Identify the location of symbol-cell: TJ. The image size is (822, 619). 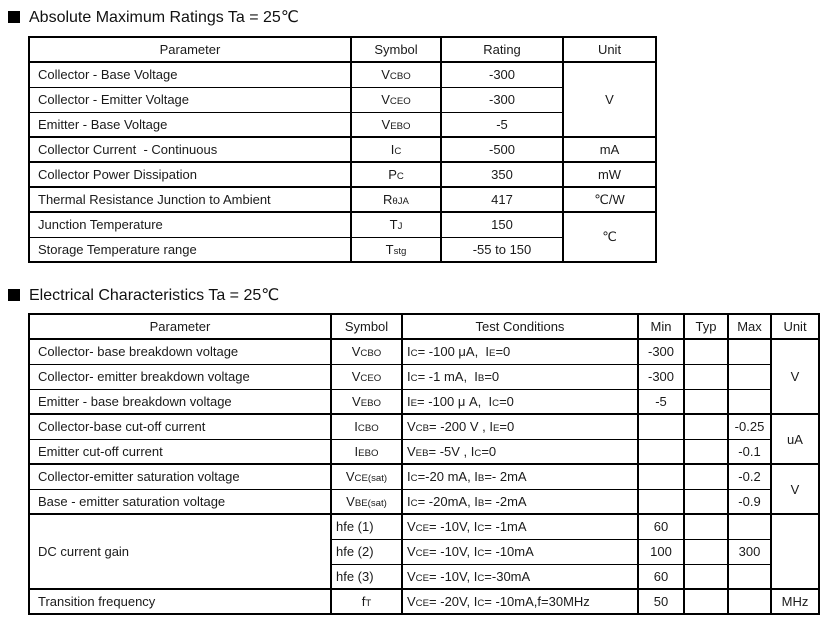
(396, 224).